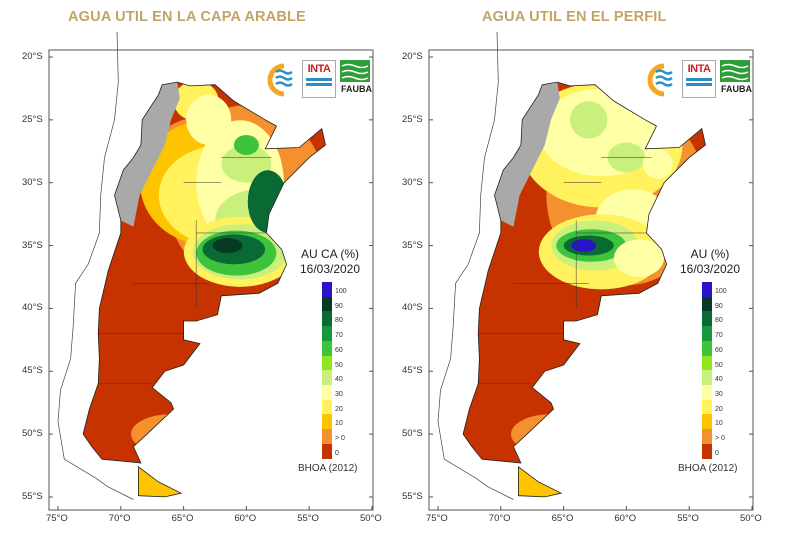  I want to click on lat-tick-label: 20°S, so click(32, 56).